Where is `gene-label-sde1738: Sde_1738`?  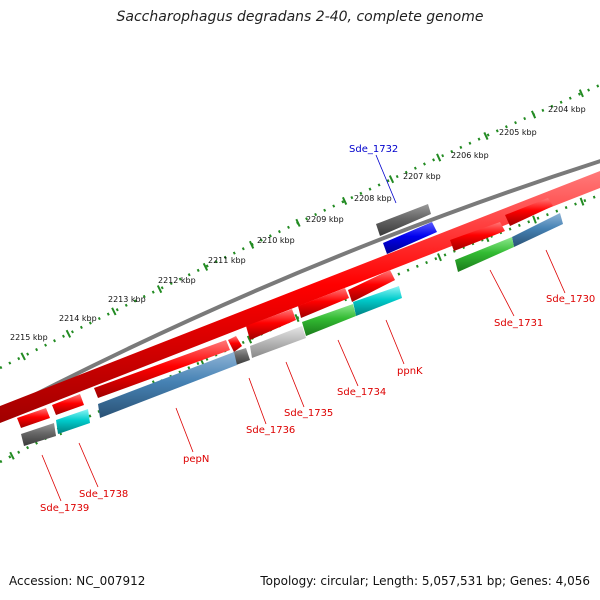
gene-label-sde1738: Sde_1738 is located at coordinates (103, 494).